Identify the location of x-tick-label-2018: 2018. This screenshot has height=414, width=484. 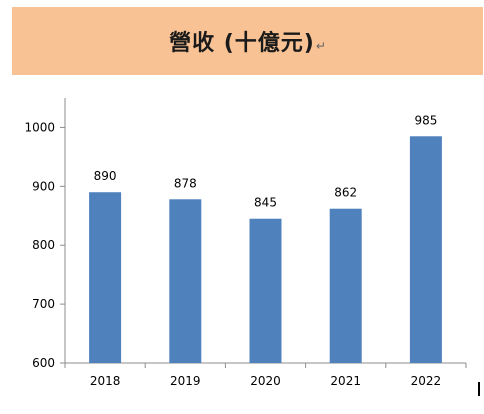
(105, 381).